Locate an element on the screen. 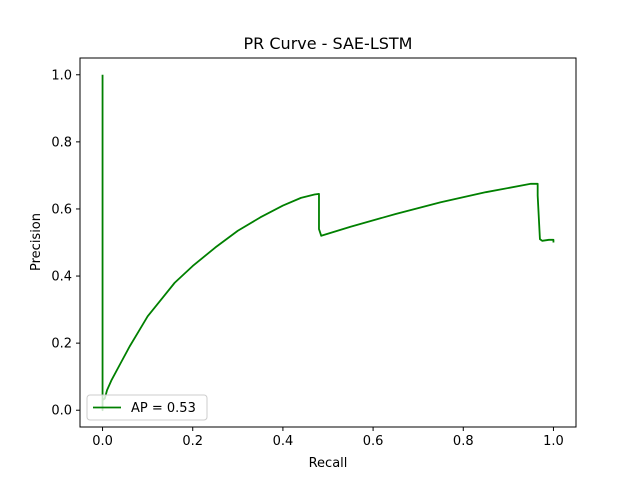  y-tick-label: 0.2 is located at coordinates (61, 344).